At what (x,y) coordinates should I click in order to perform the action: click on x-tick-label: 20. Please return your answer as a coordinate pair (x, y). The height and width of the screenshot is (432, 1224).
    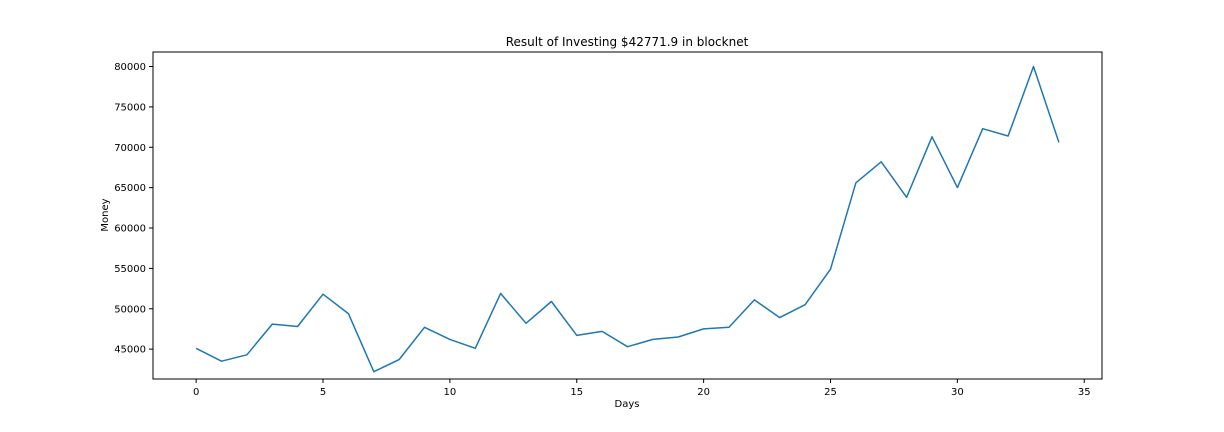
    Looking at the image, I should click on (703, 392).